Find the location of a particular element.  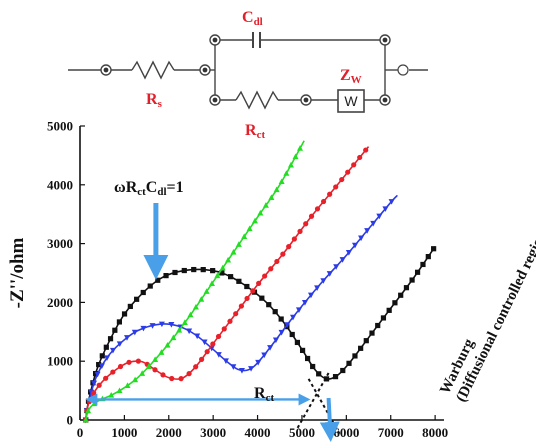

omega-annotation: ωRctCdl=1 is located at coordinates (149, 188).